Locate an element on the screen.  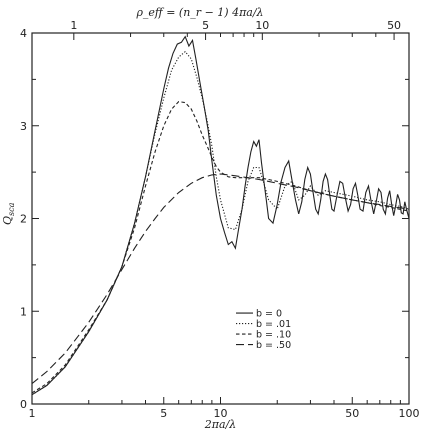
legend-label-2: b = .10 is located at coordinates (273, 335).